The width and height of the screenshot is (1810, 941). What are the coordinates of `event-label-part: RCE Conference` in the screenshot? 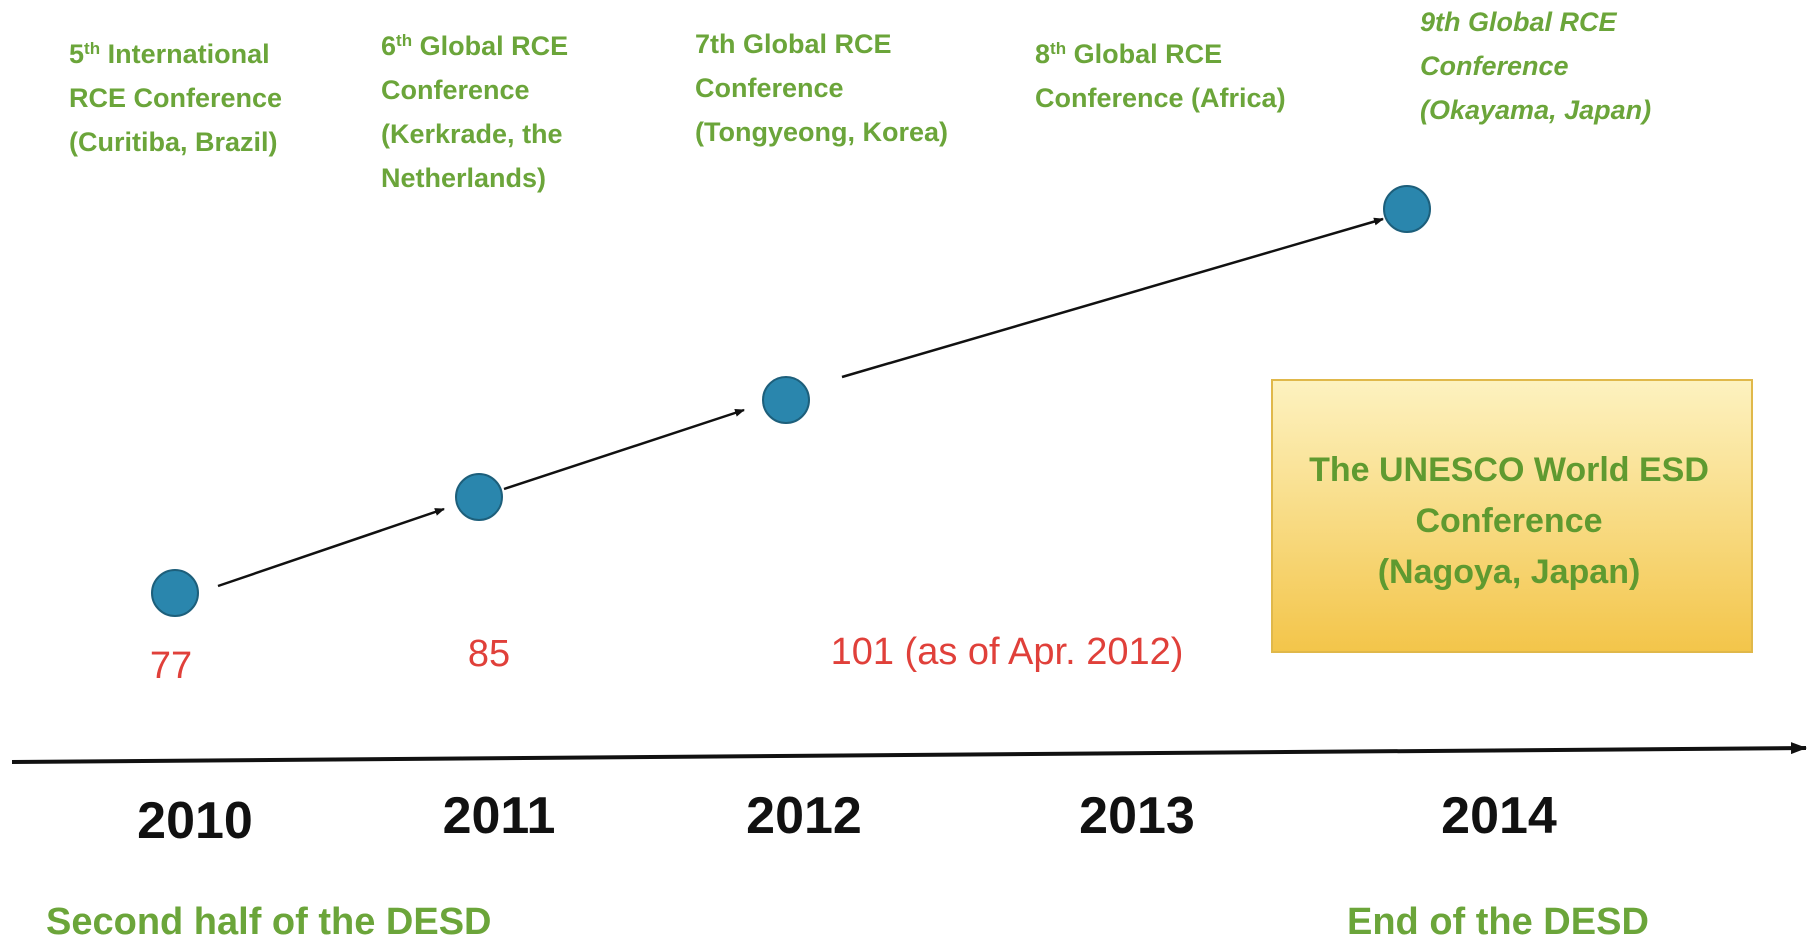 It's located at (175, 98).